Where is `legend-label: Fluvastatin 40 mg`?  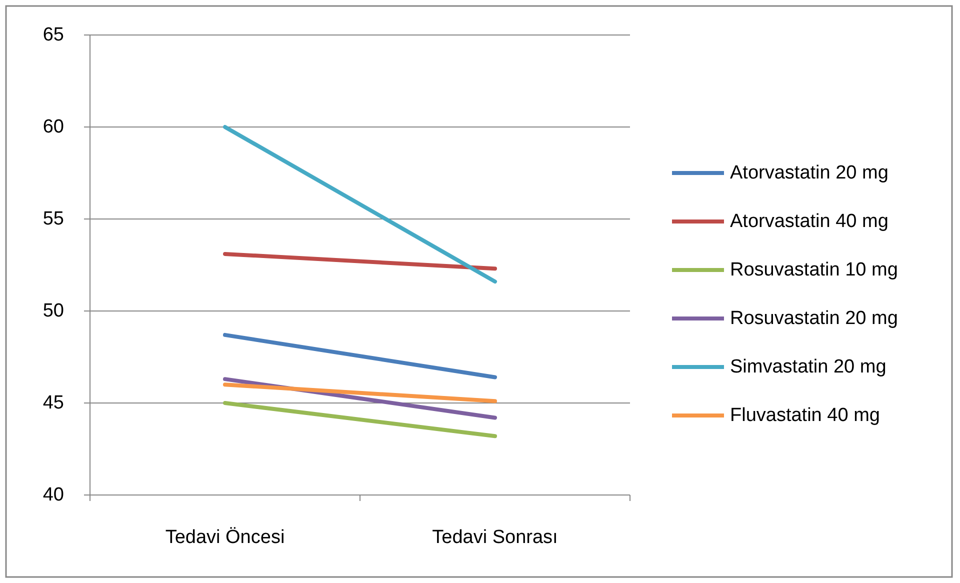 legend-label: Fluvastatin 40 mg is located at coordinates (805, 415).